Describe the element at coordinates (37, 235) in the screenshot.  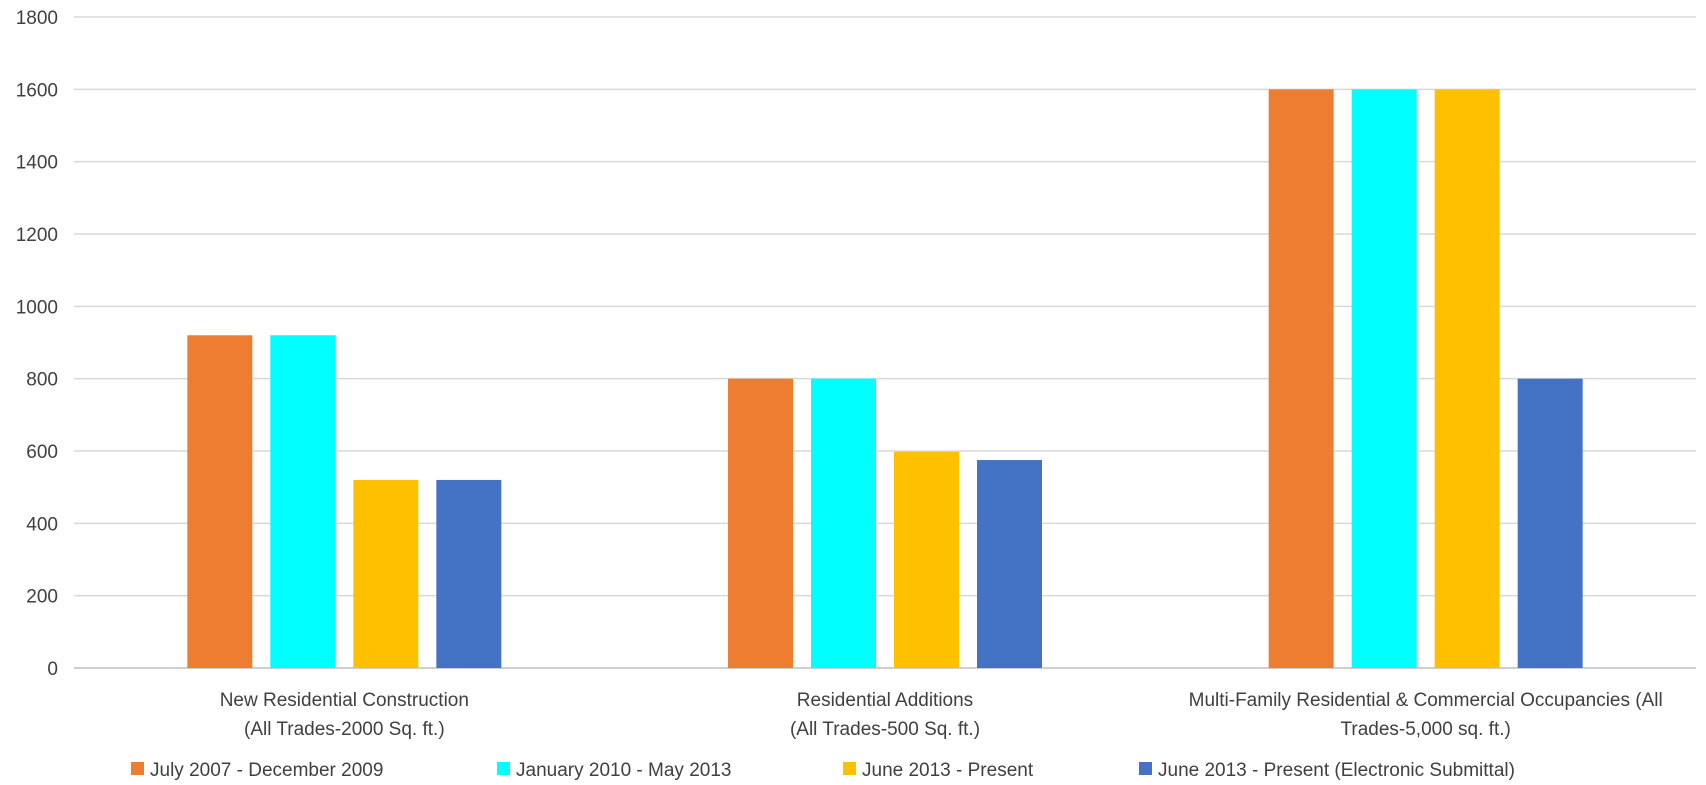
I see `y-tick-label: 1200` at that location.